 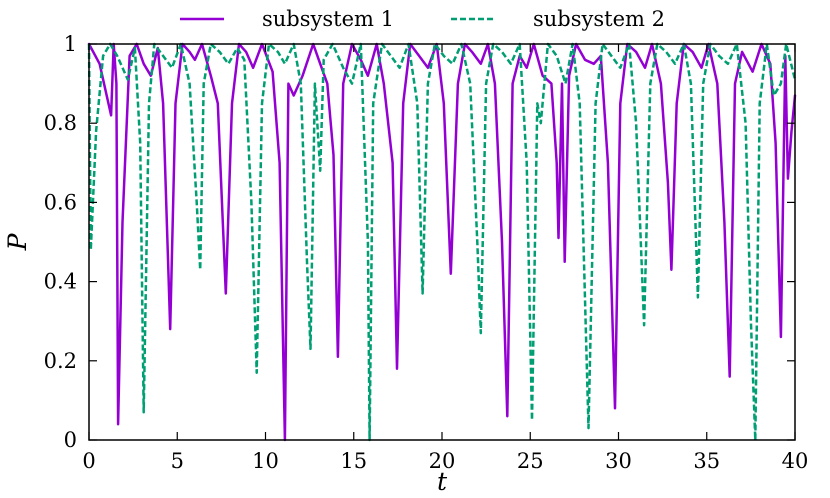 I want to click on x-axis-label: t, so click(x=442, y=481).